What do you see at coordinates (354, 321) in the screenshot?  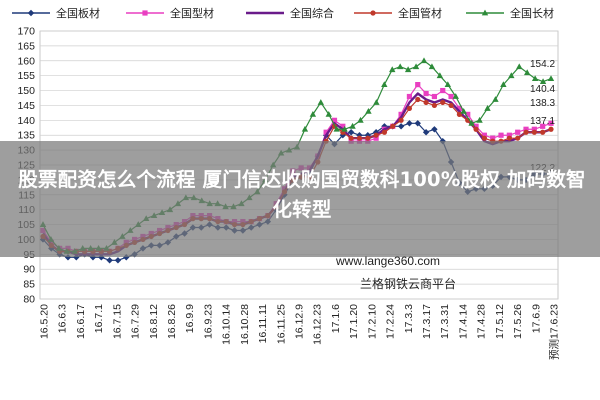 I see `x-tick-label: 17.1.20` at bounding box center [354, 321].